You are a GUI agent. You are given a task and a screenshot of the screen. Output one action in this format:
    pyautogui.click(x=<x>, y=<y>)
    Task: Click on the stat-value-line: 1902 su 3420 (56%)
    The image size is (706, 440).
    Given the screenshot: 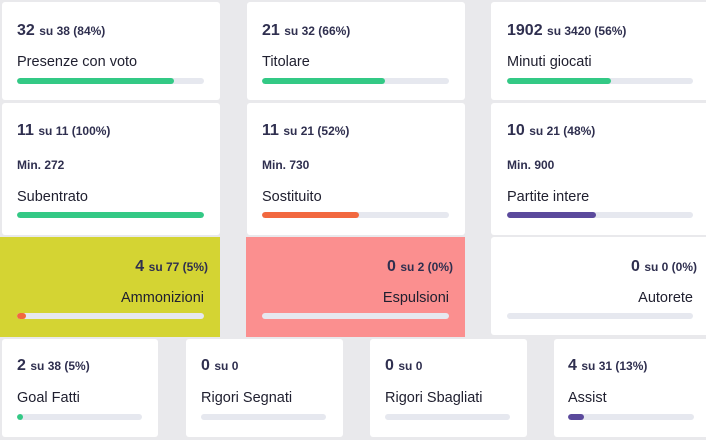 What is the action you would take?
    pyautogui.click(x=566, y=31)
    